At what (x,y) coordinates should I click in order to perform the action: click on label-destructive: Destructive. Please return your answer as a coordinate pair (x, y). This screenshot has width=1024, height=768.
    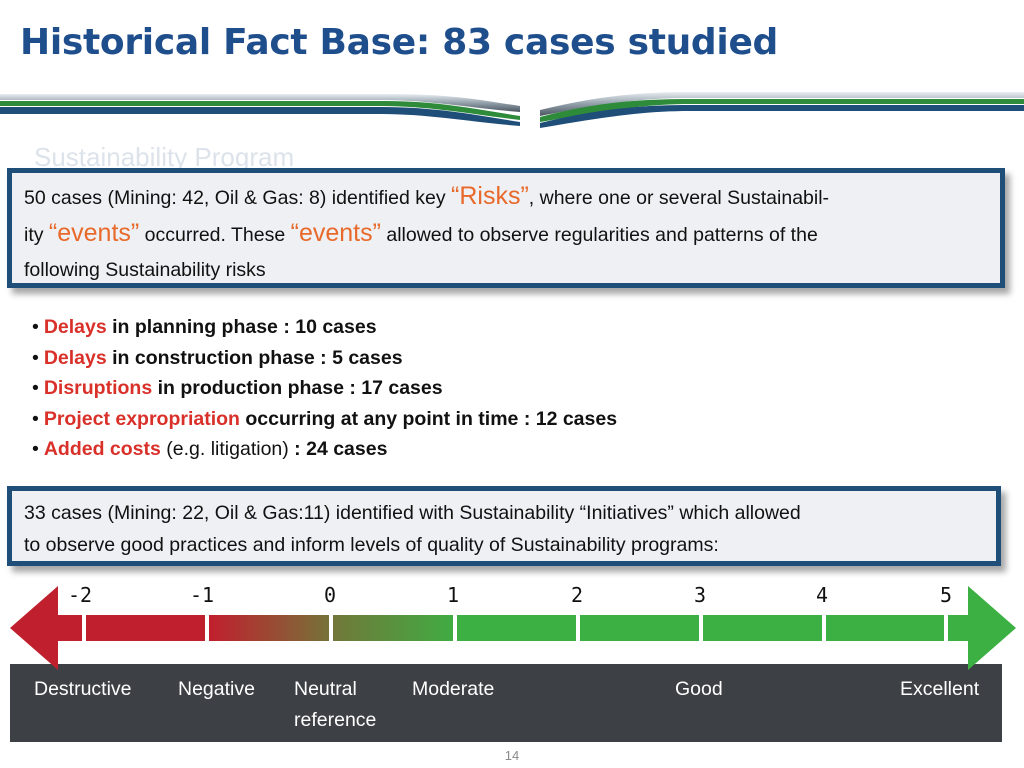
    Looking at the image, I should click on (83, 689).